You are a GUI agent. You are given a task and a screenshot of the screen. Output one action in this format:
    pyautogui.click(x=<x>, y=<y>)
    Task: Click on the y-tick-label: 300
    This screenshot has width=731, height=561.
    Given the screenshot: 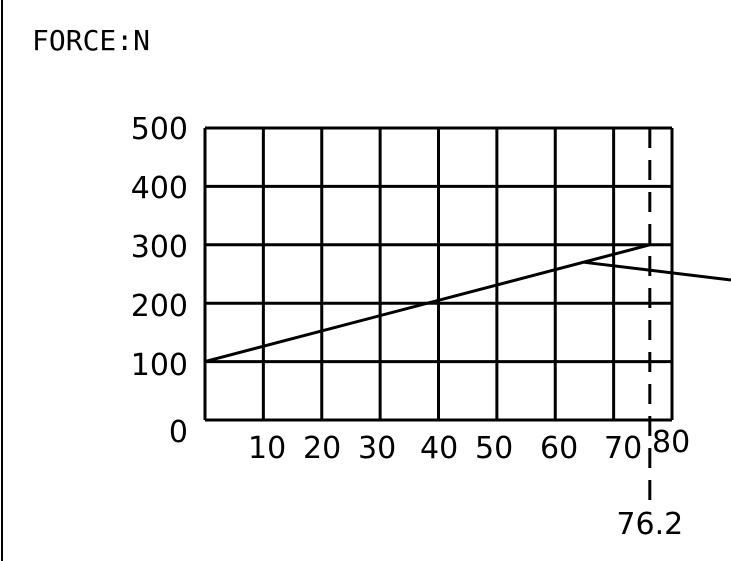 What is the action you would take?
    pyautogui.click(x=159, y=247)
    